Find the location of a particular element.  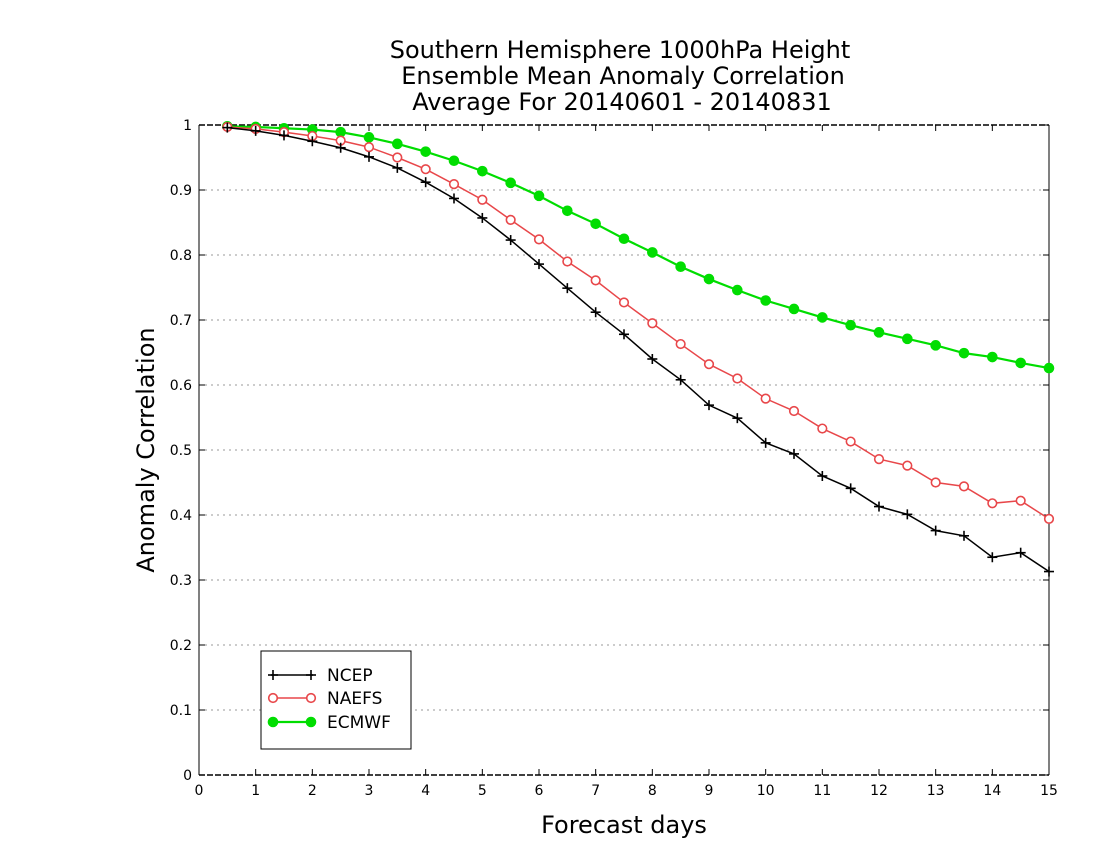

x-tick-label: 14 is located at coordinates (992, 791).